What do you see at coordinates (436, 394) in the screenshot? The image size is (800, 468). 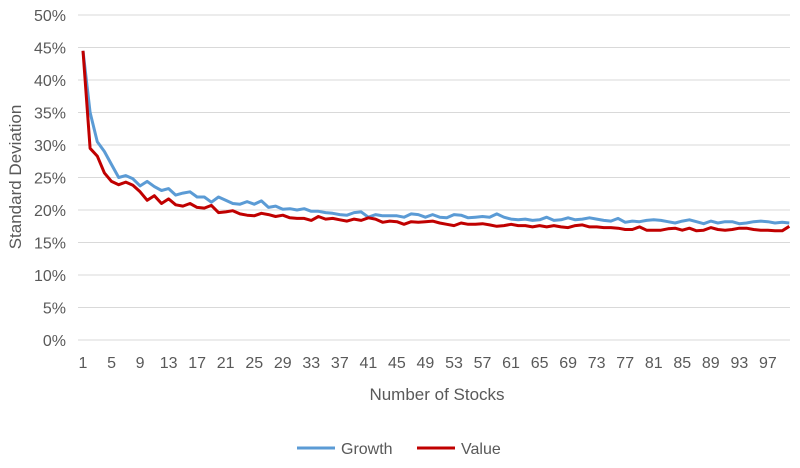 I see `x-axis-title: Number of Stocks` at bounding box center [436, 394].